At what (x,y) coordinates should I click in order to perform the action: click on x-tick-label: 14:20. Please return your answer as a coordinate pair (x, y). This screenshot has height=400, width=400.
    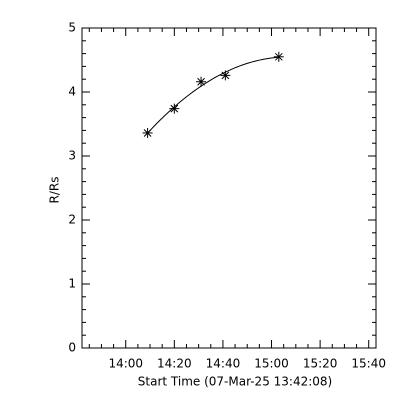
    Looking at the image, I should click on (174, 364).